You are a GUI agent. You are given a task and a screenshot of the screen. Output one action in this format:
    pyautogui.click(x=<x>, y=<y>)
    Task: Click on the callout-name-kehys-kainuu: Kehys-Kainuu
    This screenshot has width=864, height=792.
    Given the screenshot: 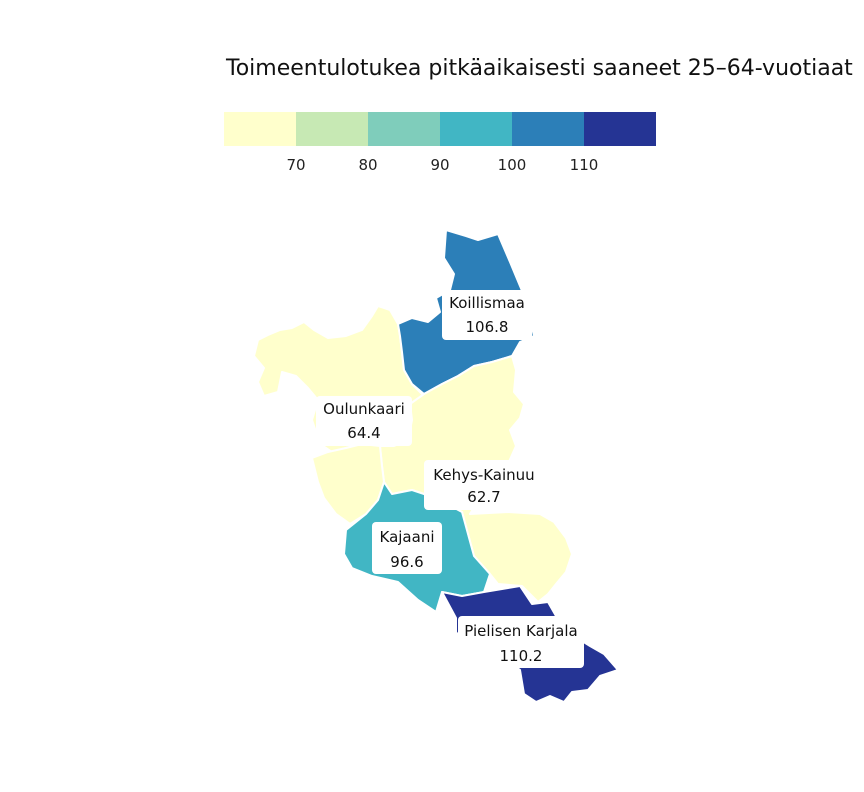 What is the action you would take?
    pyautogui.click(x=483, y=475)
    